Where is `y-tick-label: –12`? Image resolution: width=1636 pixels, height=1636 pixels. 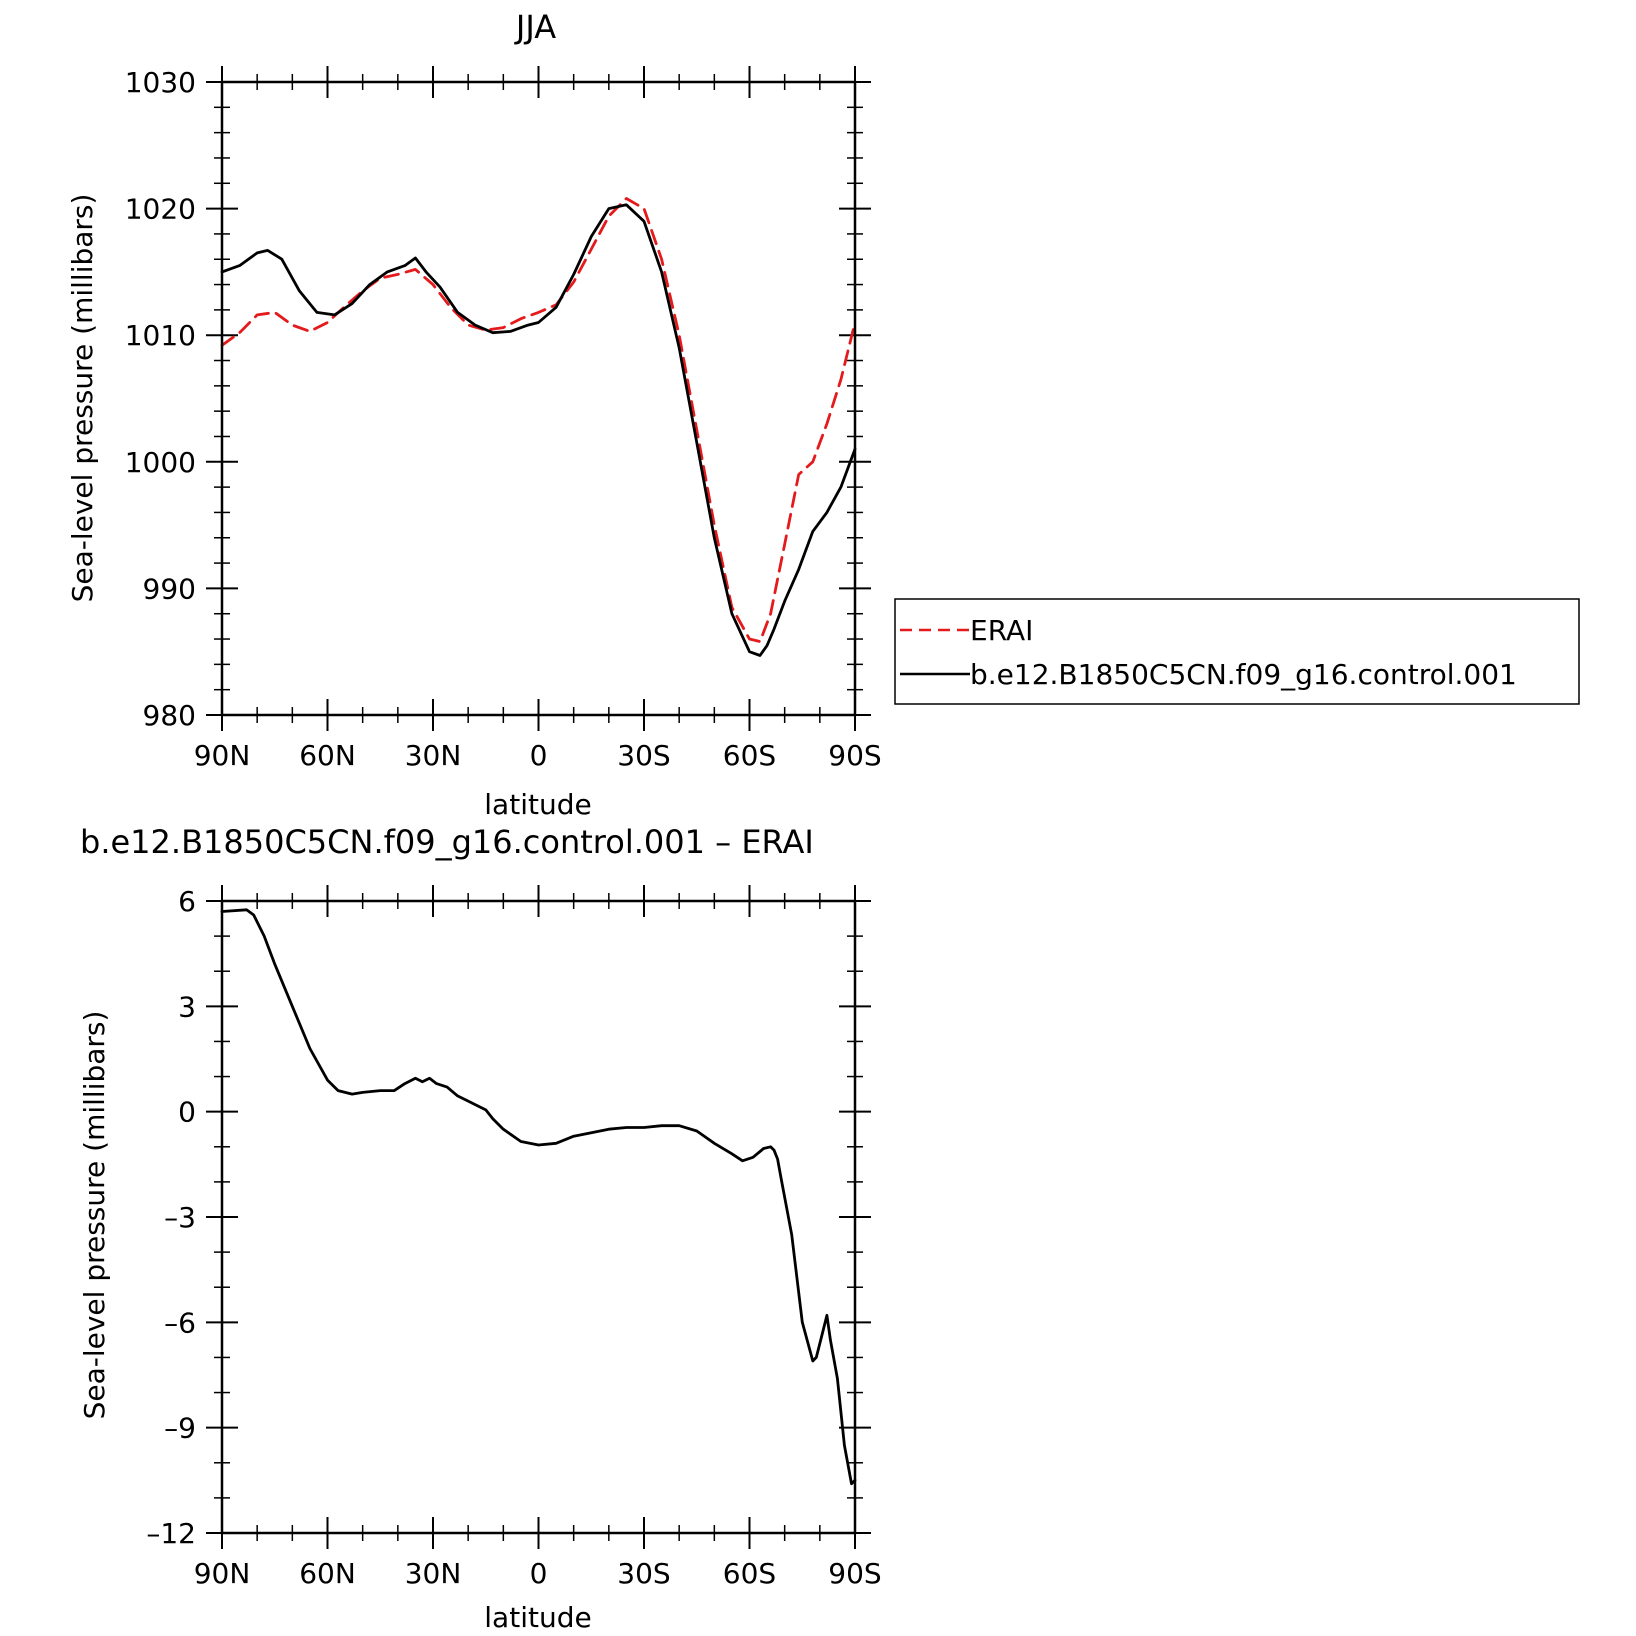 y-tick-label: –12 is located at coordinates (171, 1533).